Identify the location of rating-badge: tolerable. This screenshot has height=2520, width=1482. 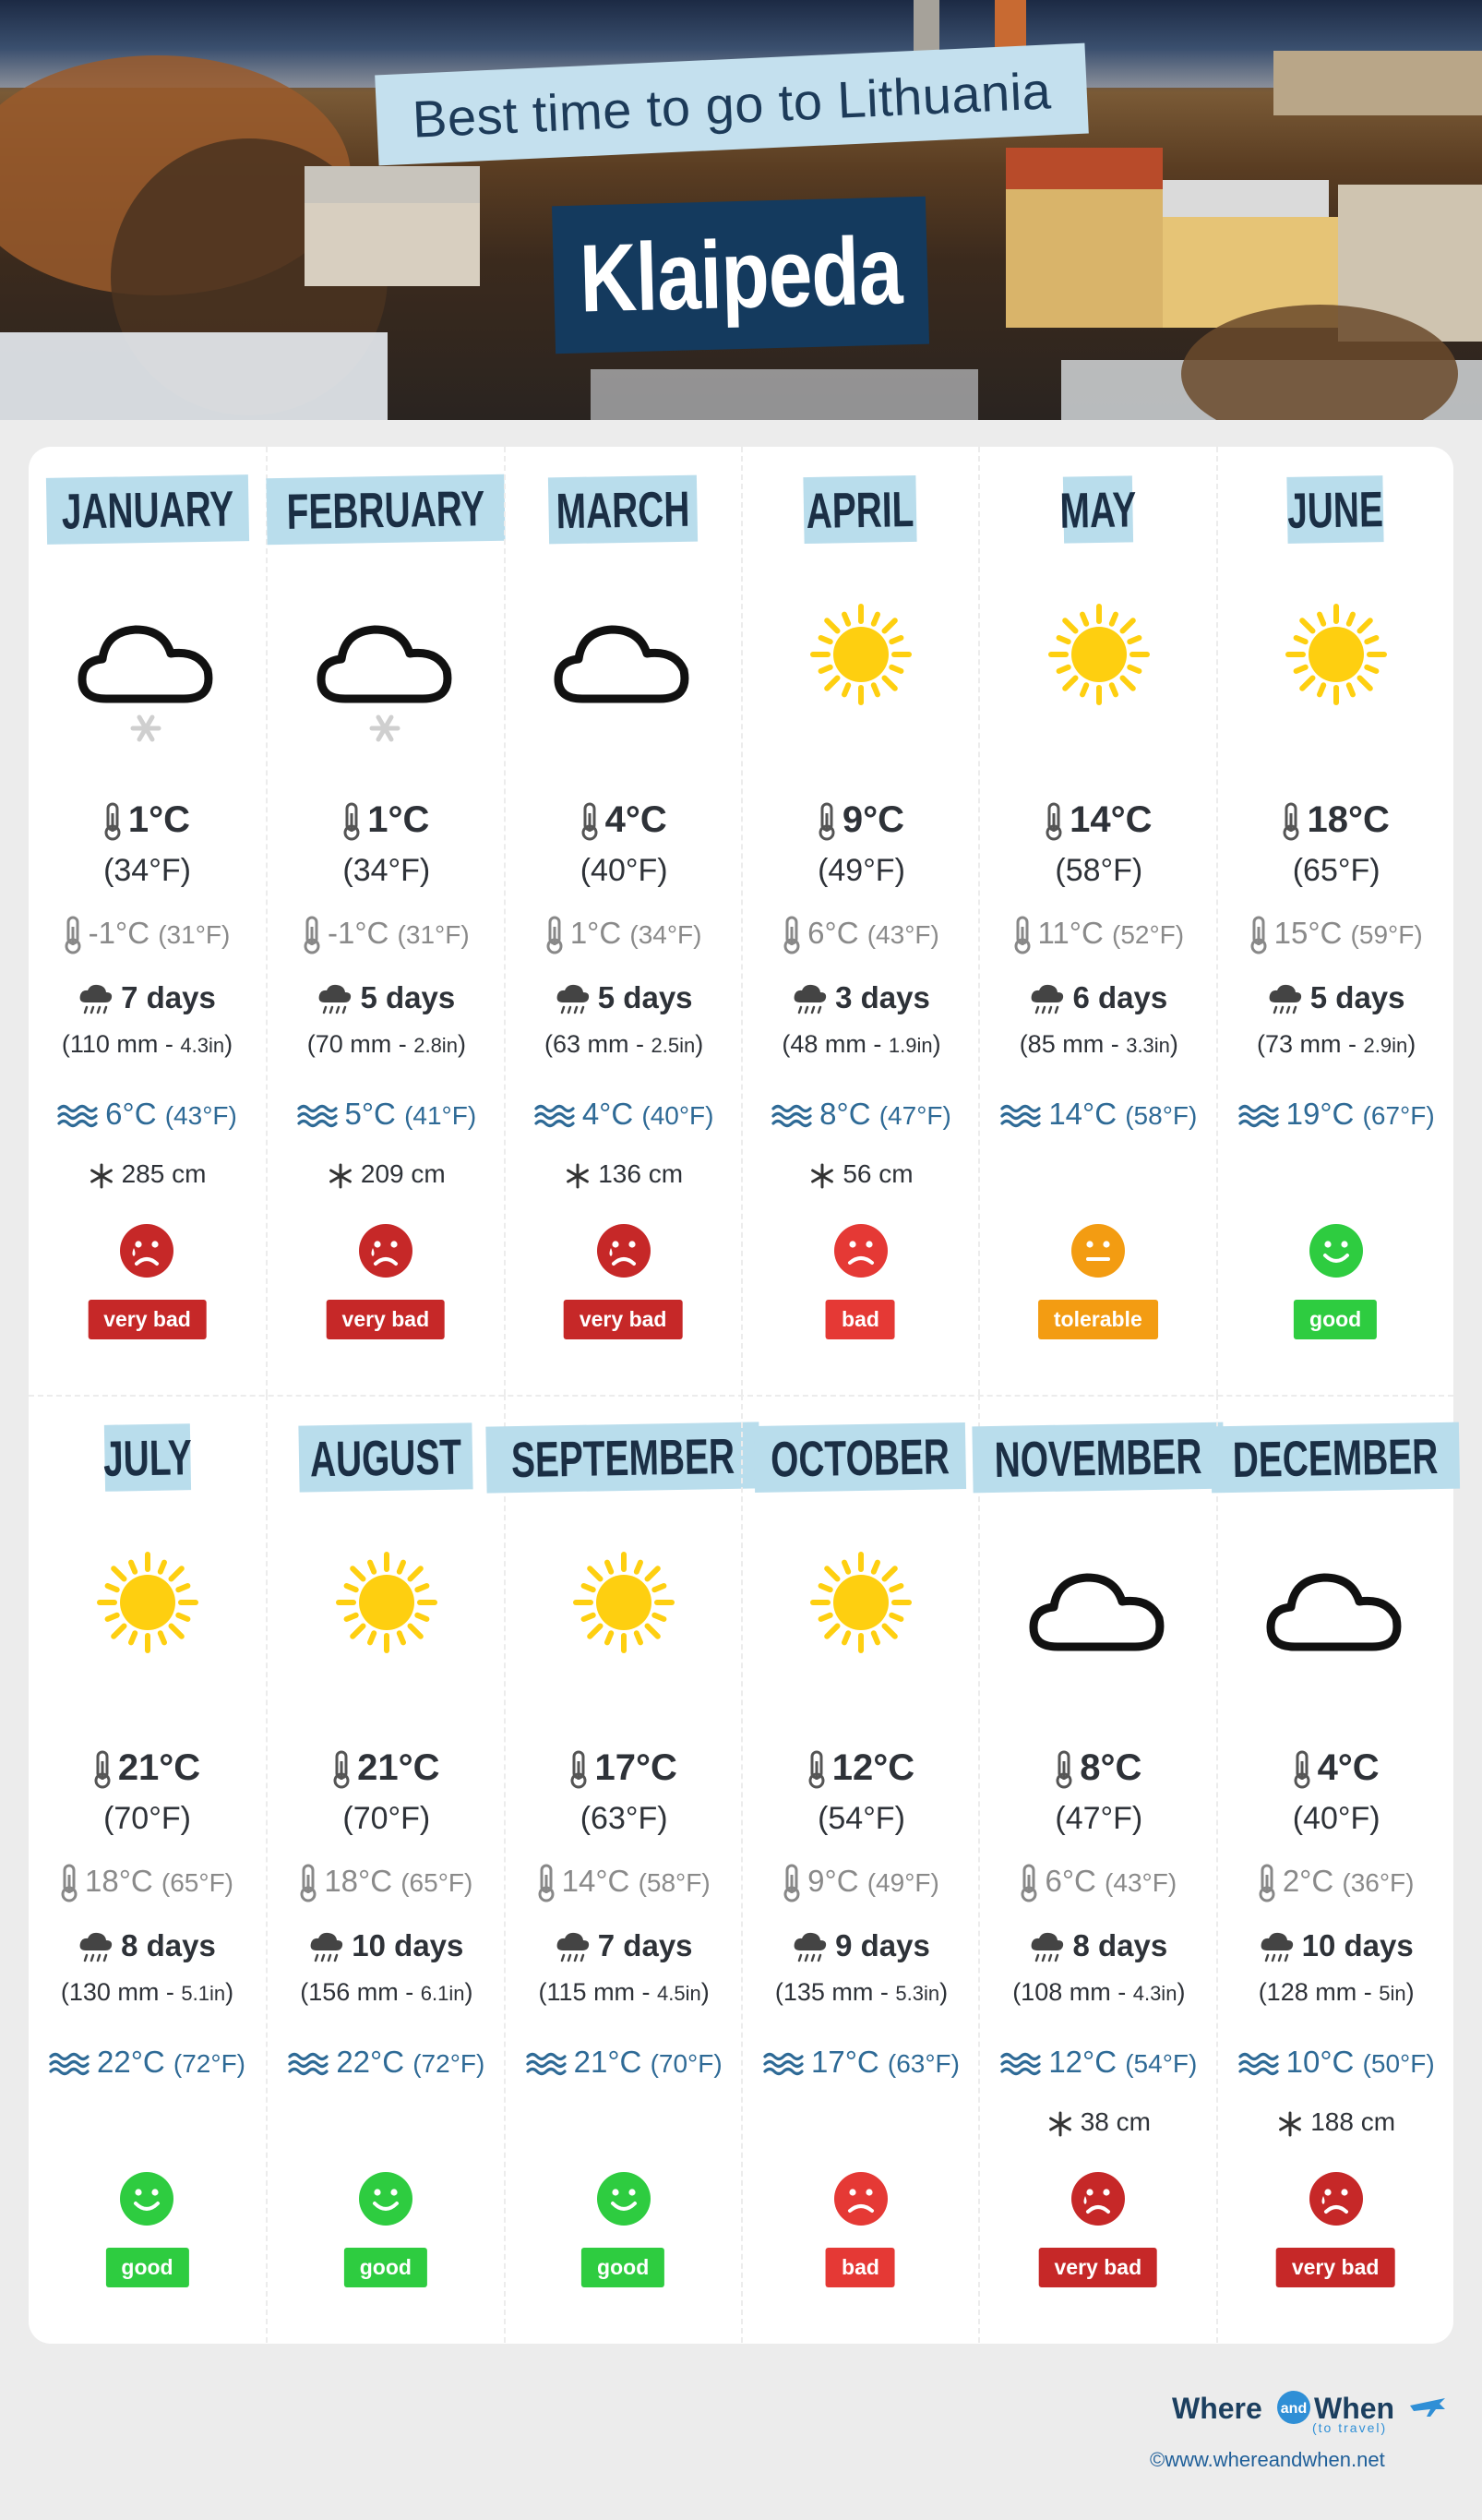
(1097, 1319).